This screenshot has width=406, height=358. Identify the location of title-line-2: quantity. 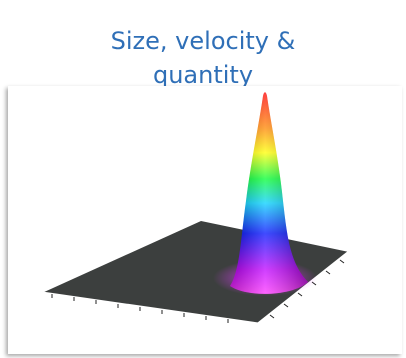
(203, 75).